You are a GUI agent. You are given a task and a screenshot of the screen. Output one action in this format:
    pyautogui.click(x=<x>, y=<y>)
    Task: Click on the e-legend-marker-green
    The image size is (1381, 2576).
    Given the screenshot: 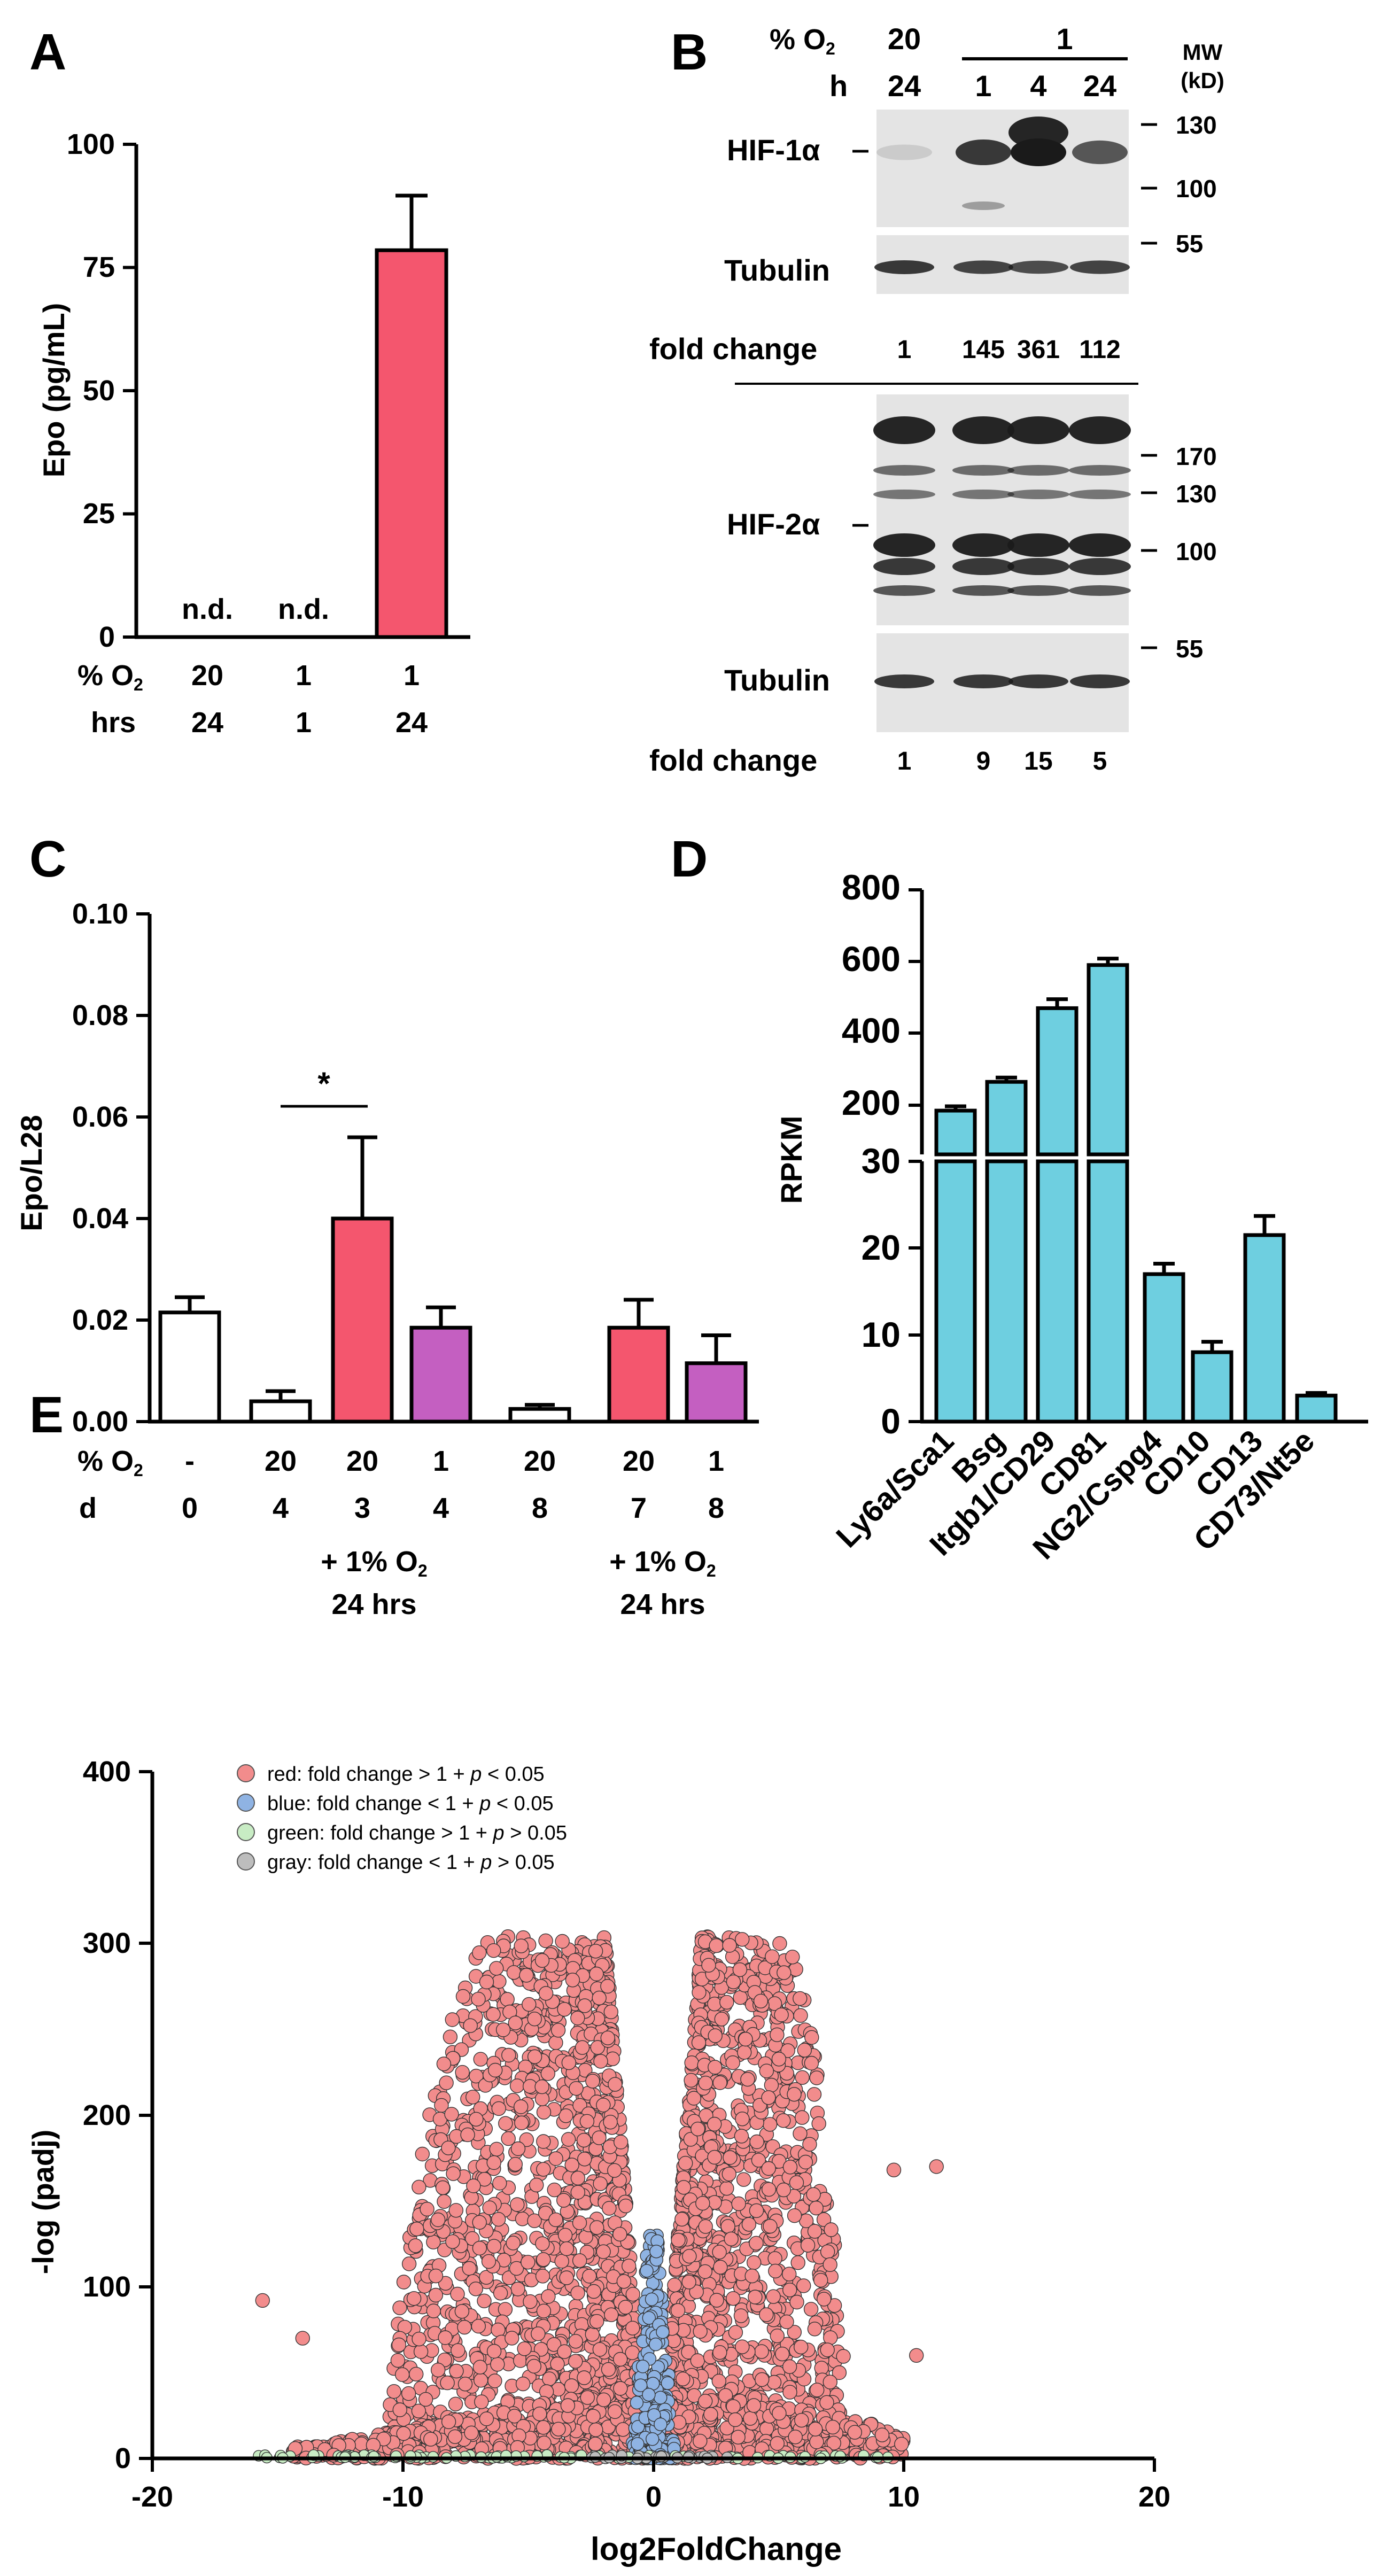 What is the action you would take?
    pyautogui.click(x=246, y=1832)
    